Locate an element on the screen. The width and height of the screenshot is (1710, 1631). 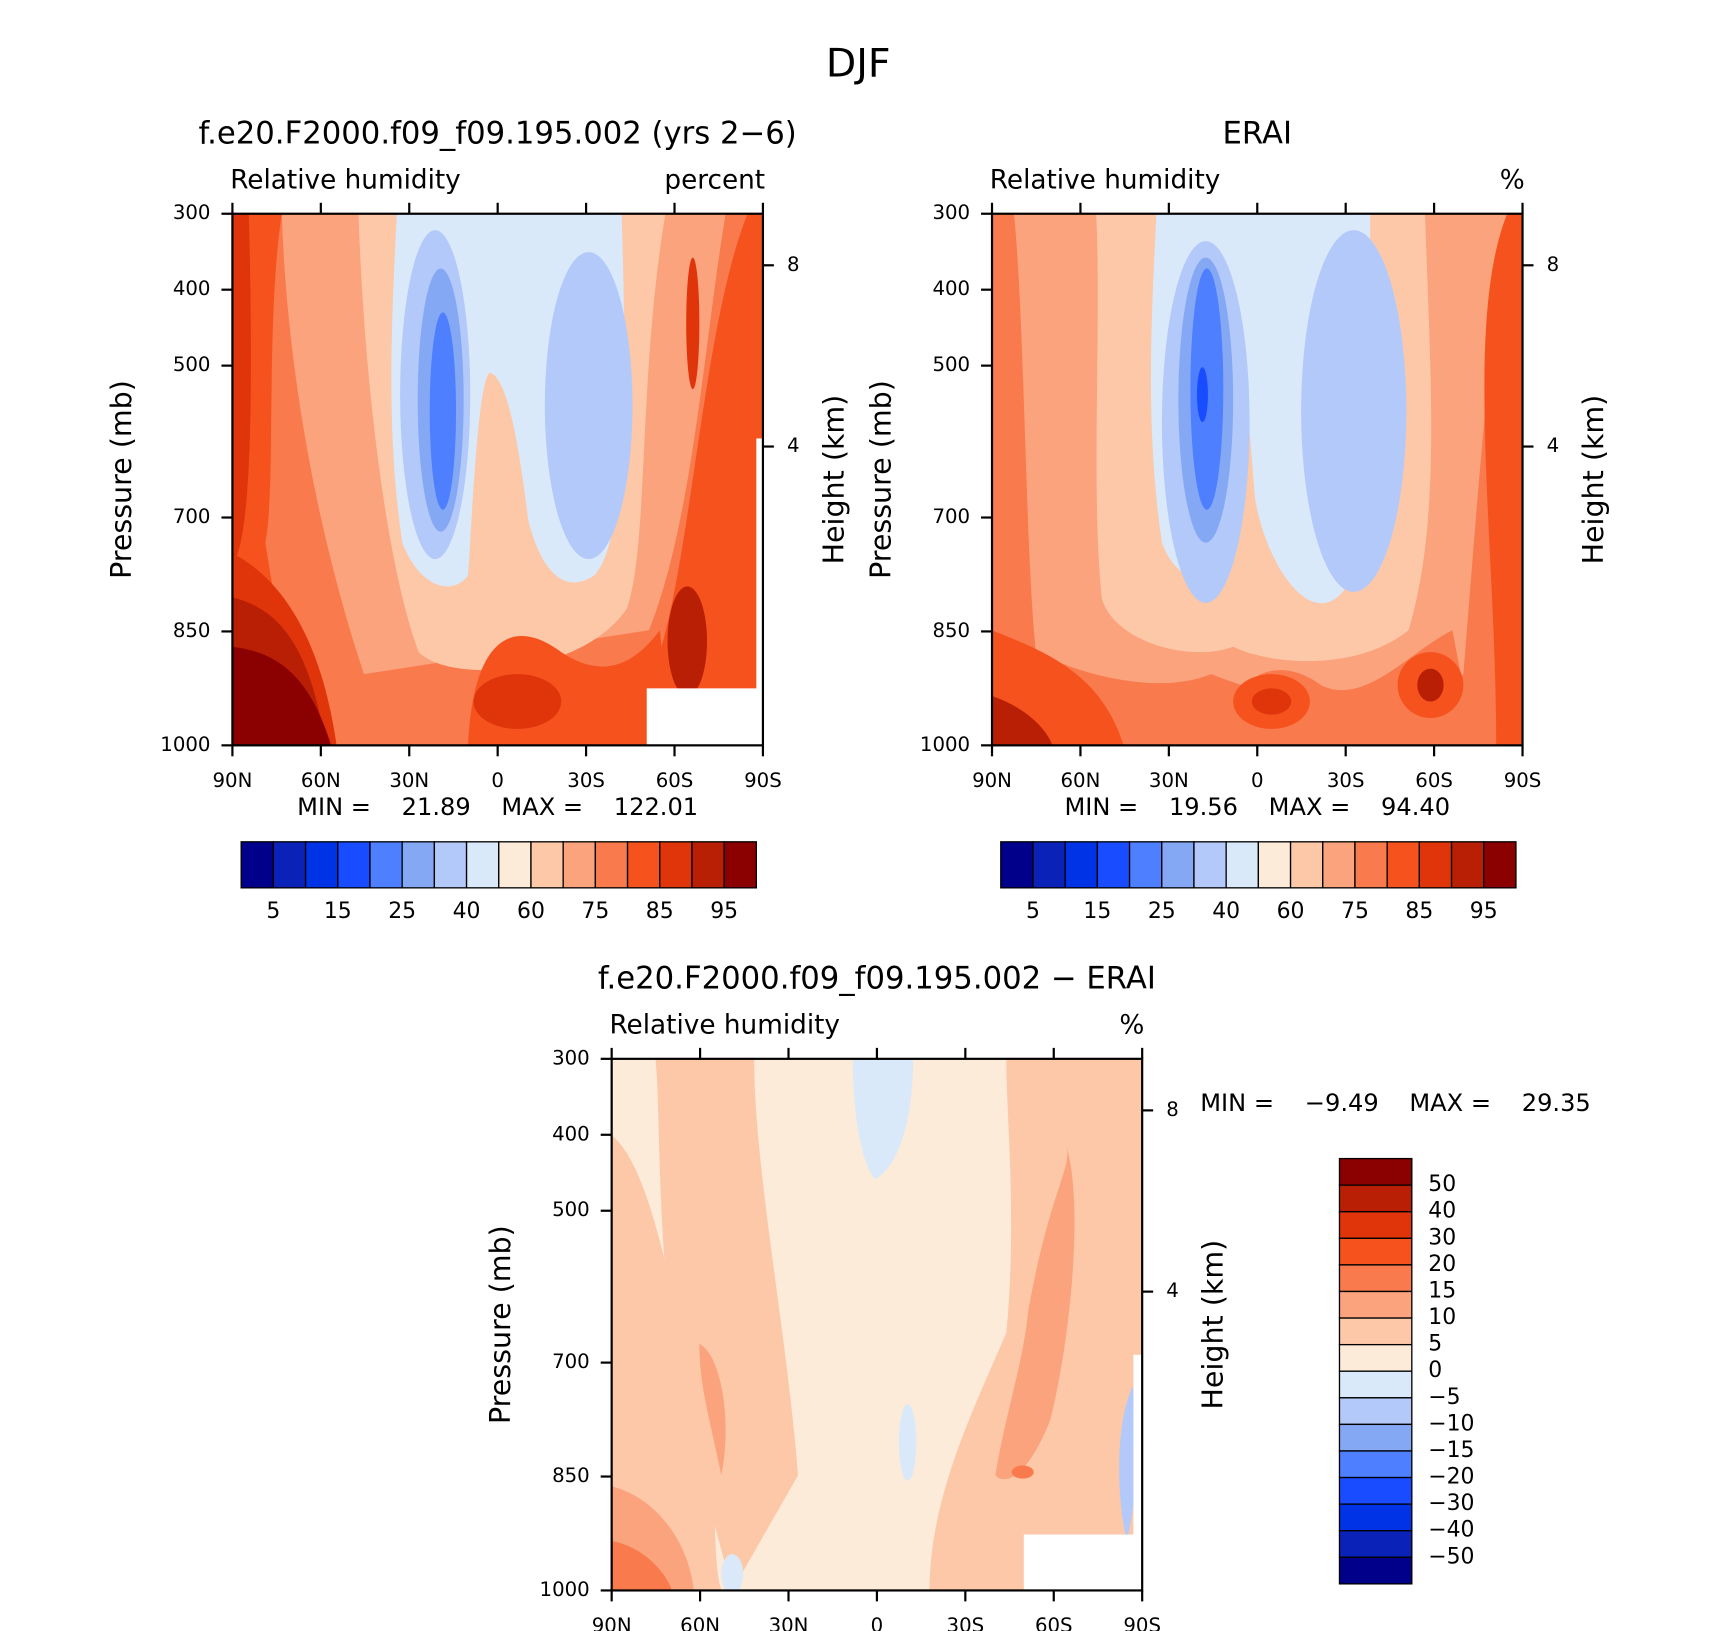
colorbar-label: −30 is located at coordinates (1451, 1503).